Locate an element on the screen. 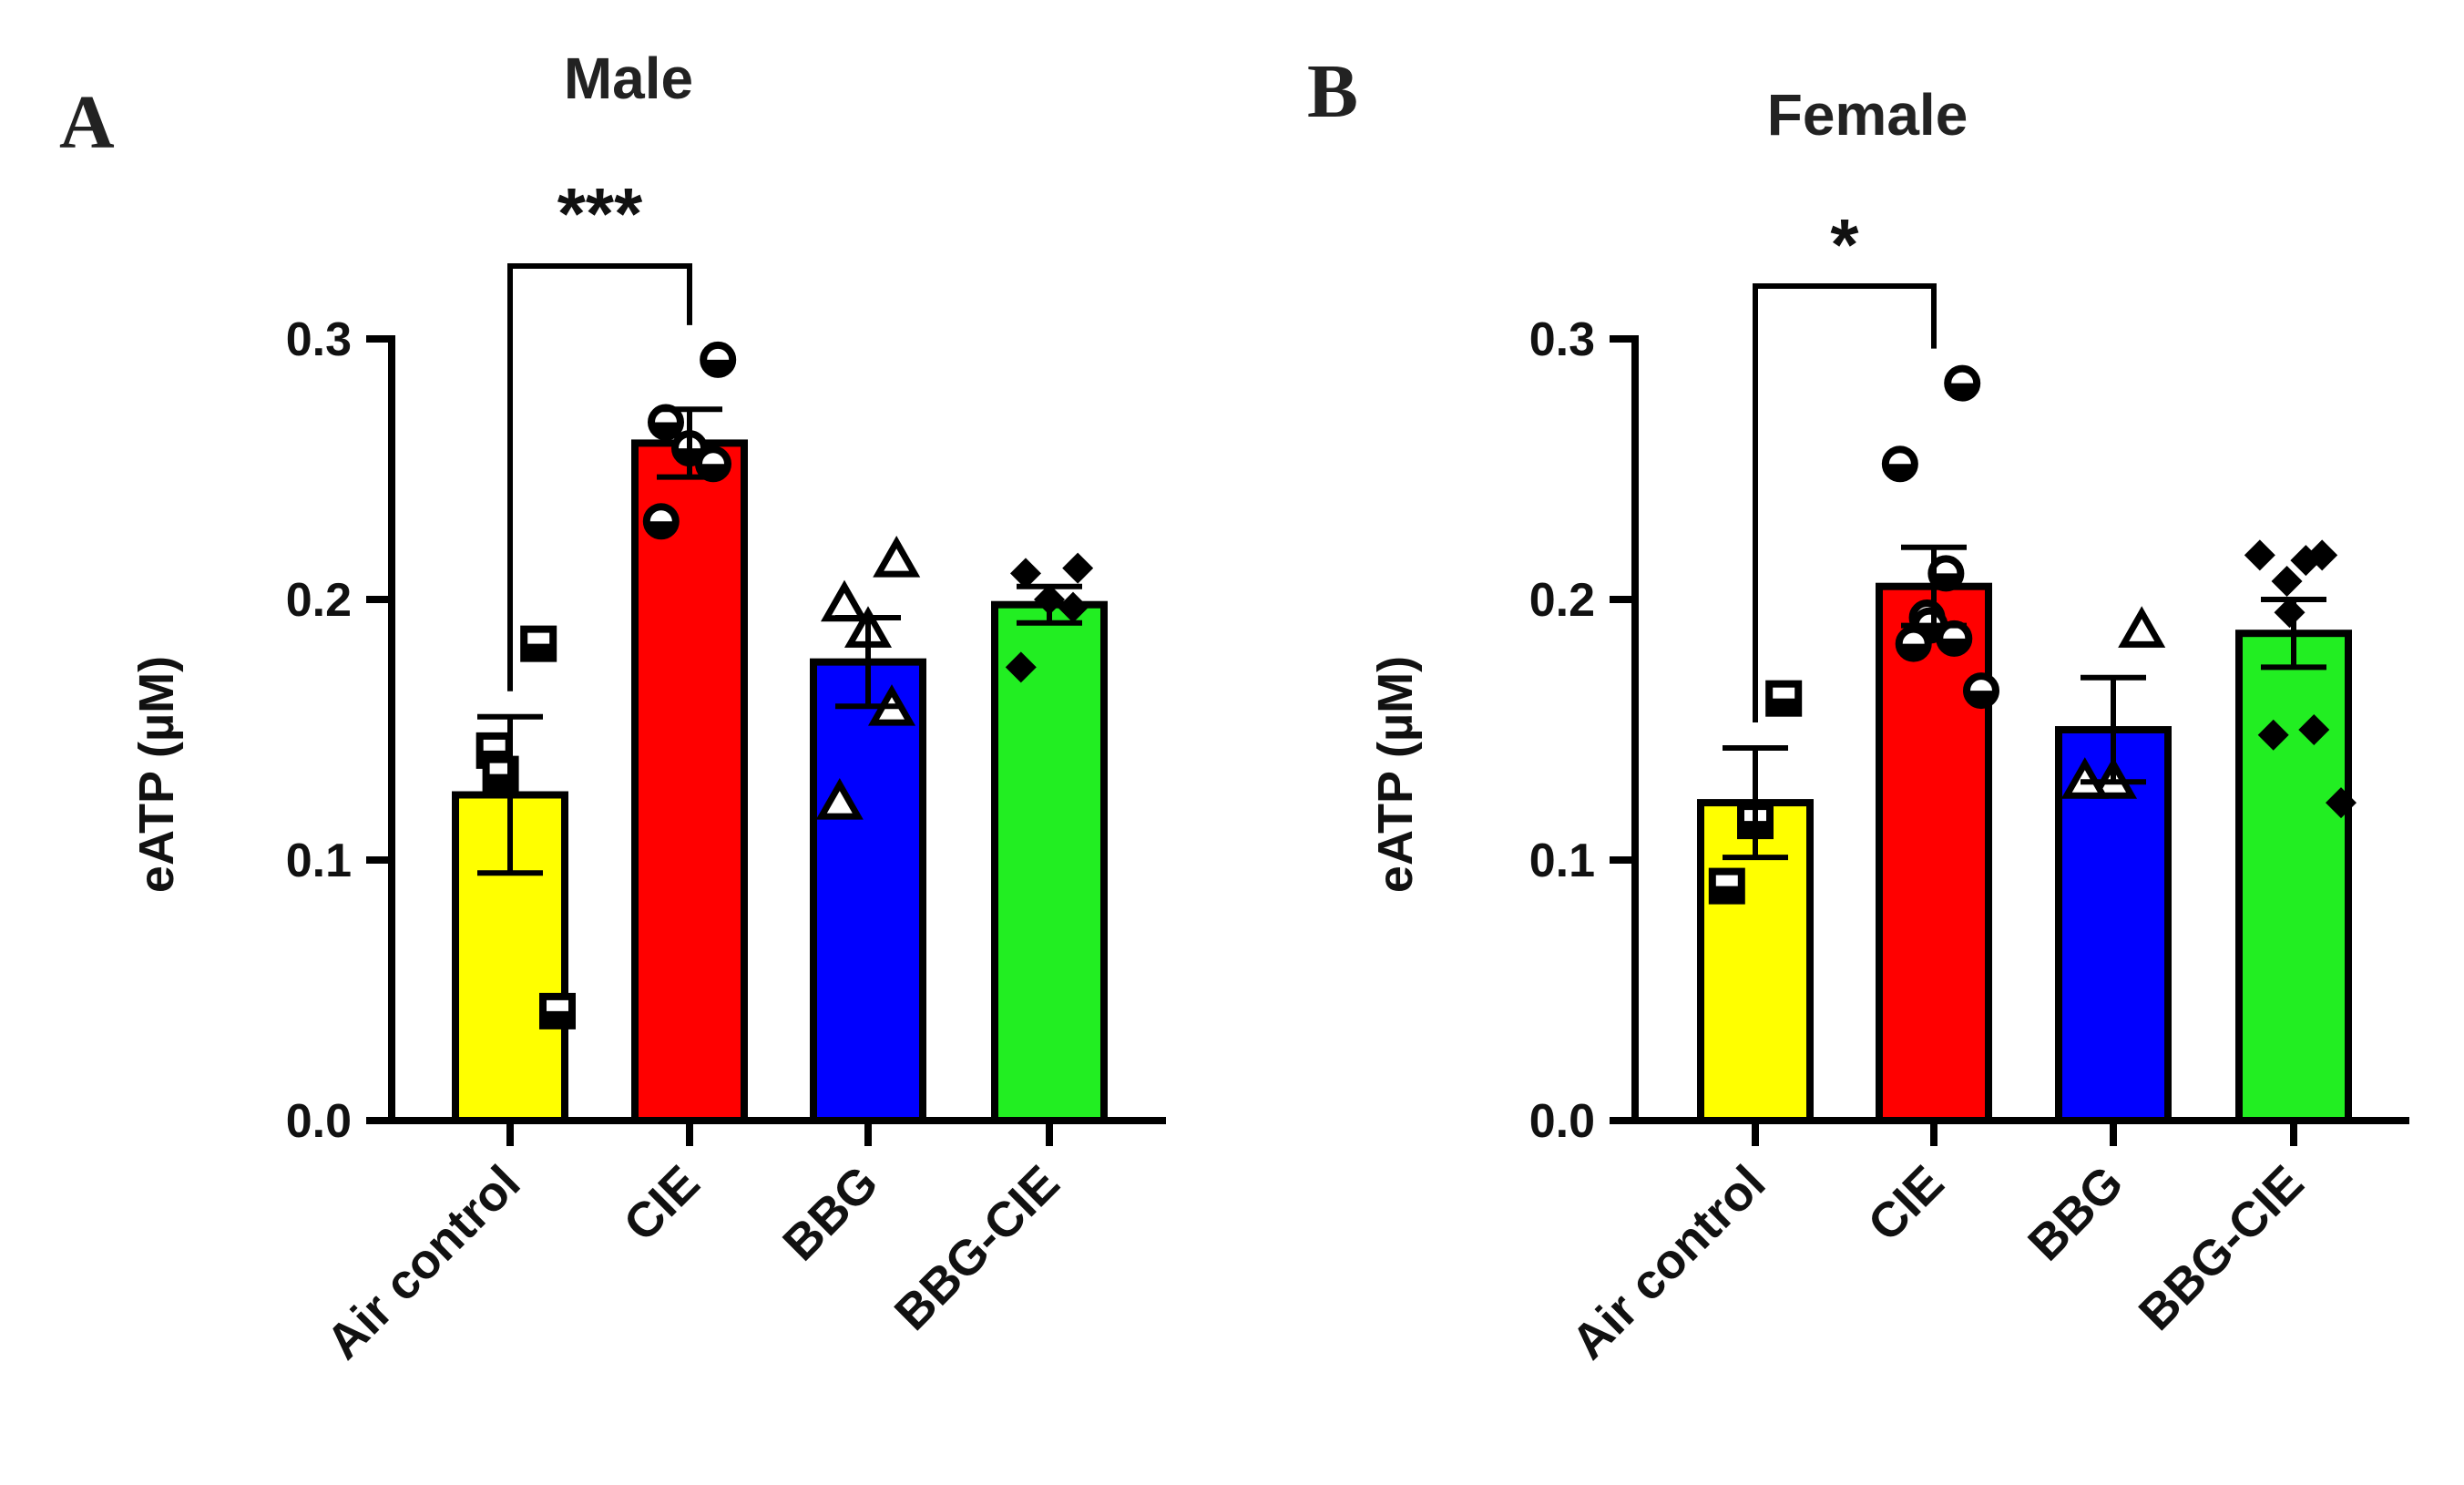  panel-letter: A is located at coordinates (87, 122).